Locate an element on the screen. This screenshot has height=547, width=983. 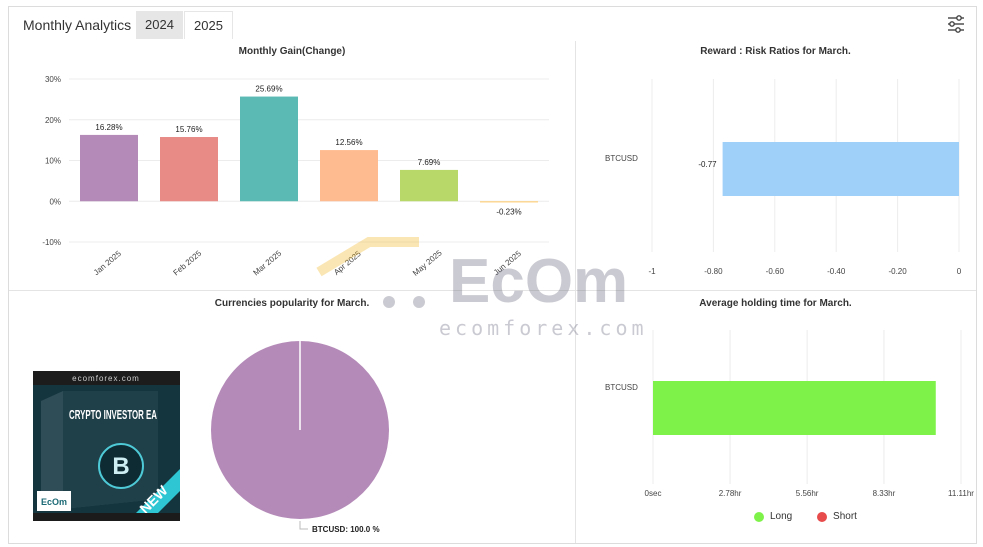
gain-value-label: 12.56% is located at coordinates (348, 142).